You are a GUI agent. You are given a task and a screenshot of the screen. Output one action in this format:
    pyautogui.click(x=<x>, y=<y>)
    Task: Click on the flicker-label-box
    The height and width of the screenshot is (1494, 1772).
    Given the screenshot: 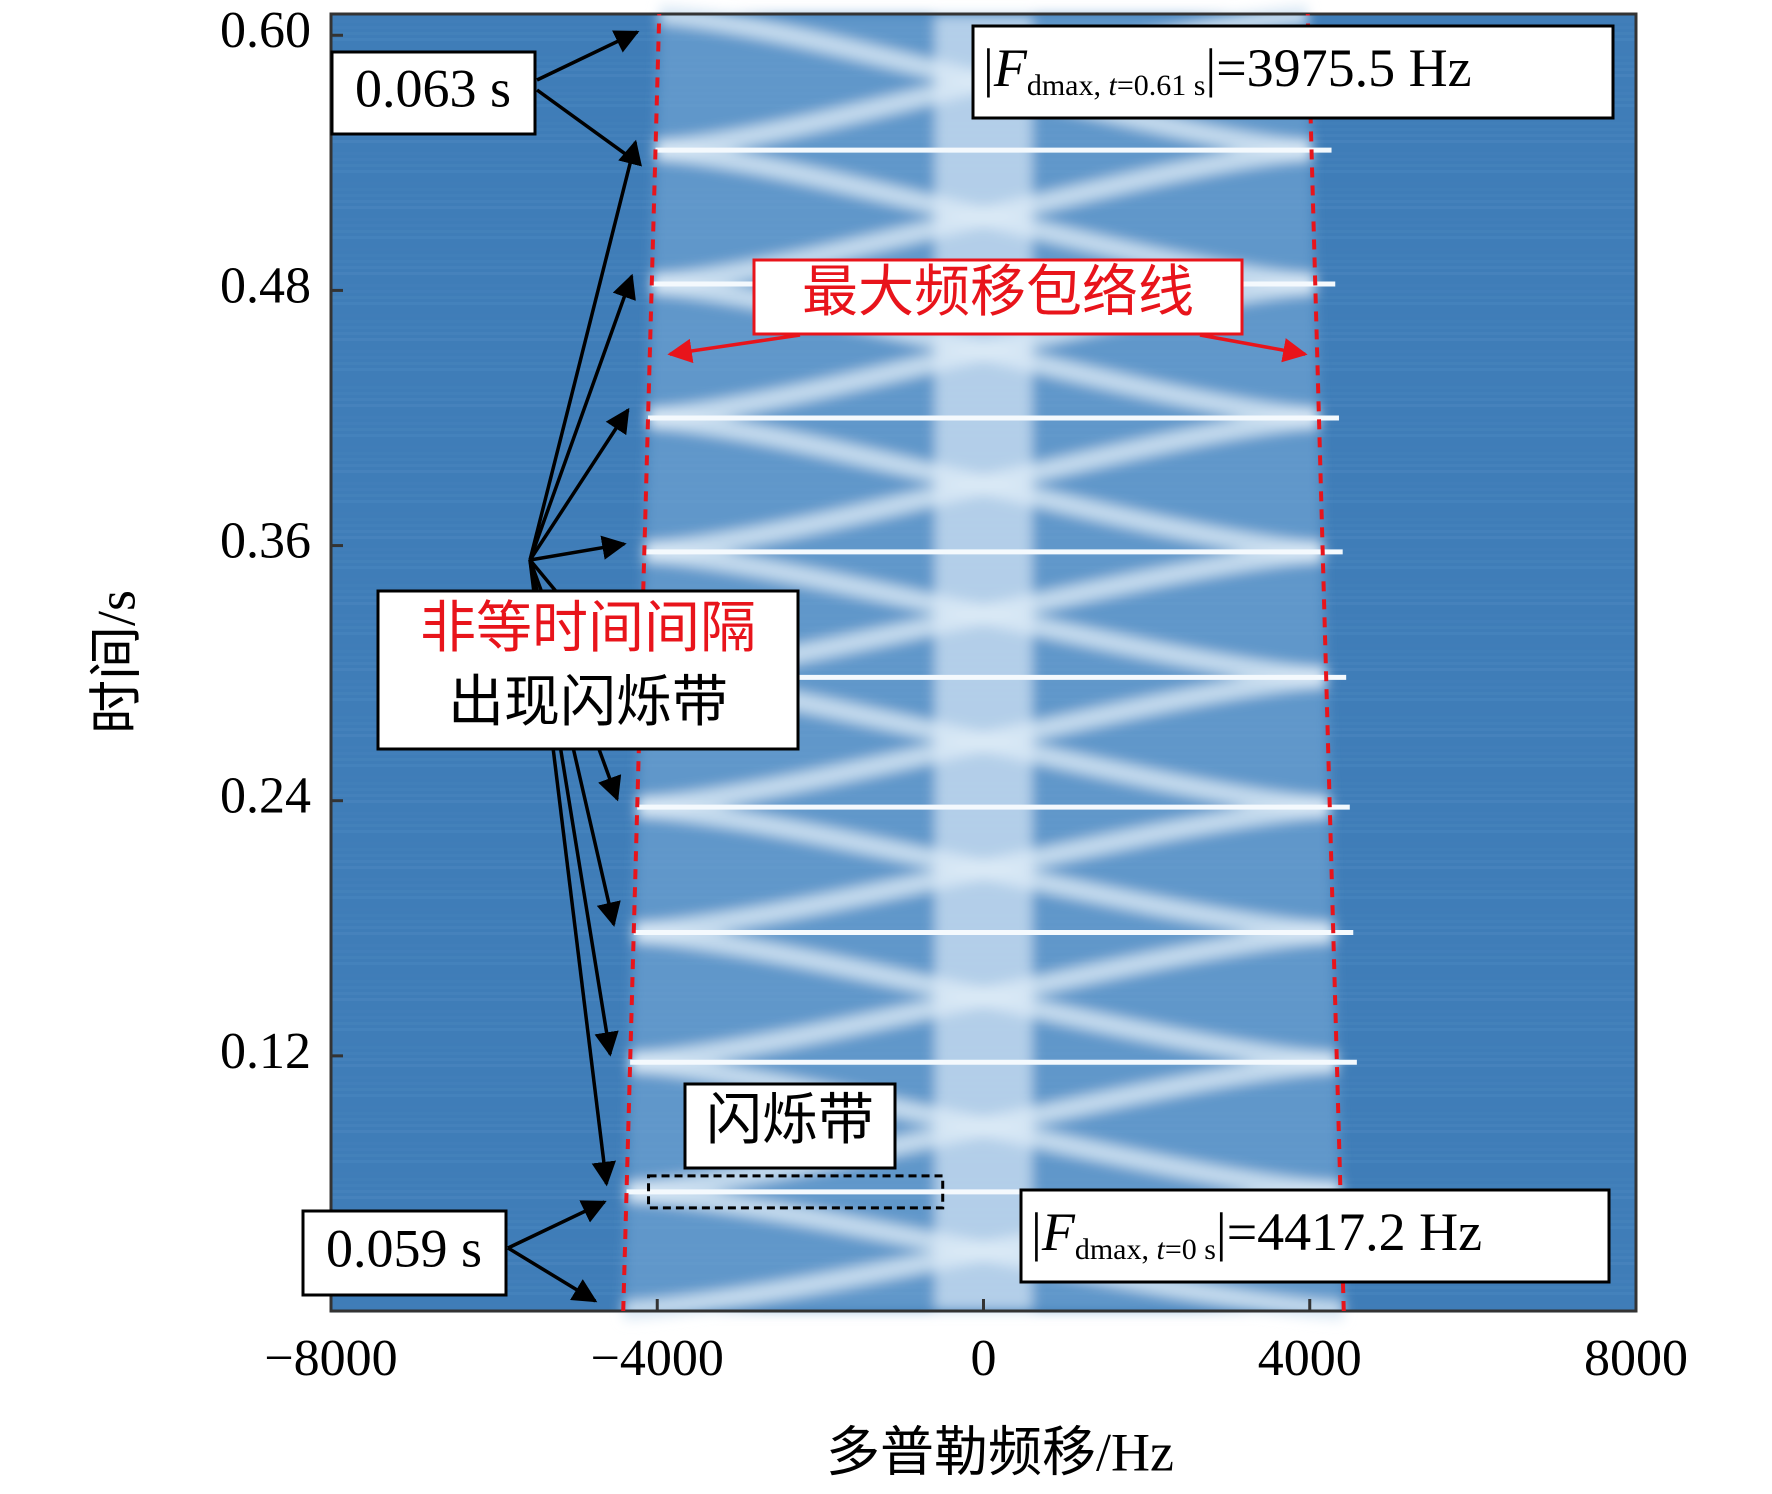 What is the action you would take?
    pyautogui.click(x=790, y=1126)
    